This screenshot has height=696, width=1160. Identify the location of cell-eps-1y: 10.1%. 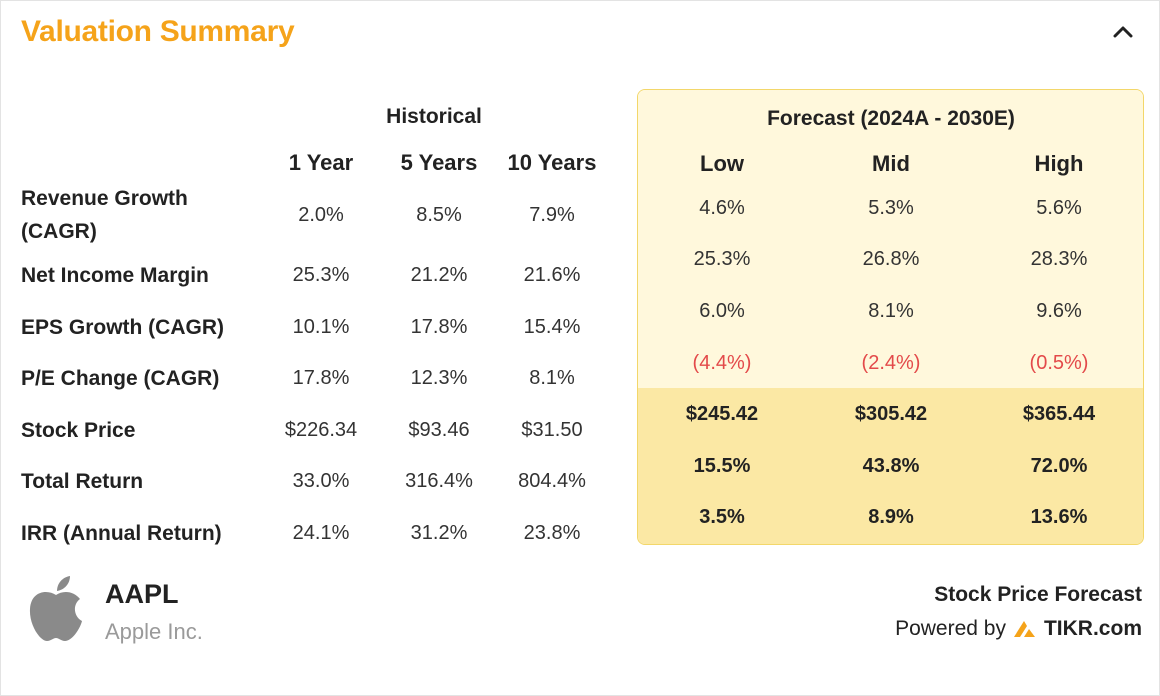
(321, 327).